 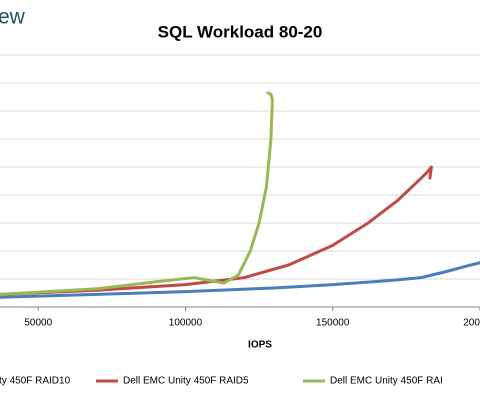 What do you see at coordinates (240, 31) in the screenshot?
I see `chart-title: SQL Workload 80-20` at bounding box center [240, 31].